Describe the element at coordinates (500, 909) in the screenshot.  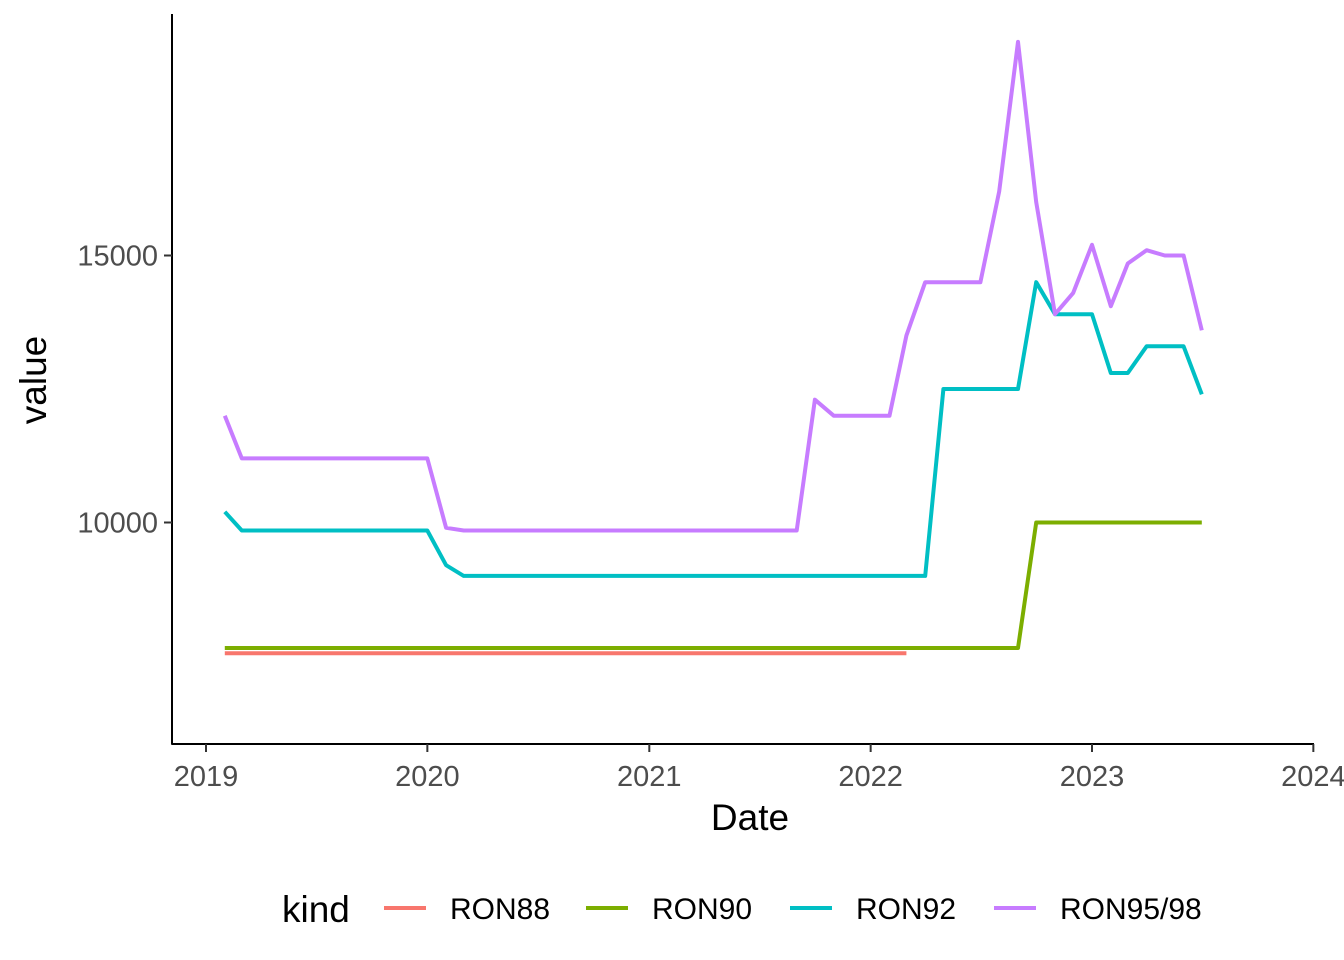
I see `legend-label-ron88: RON88` at that location.